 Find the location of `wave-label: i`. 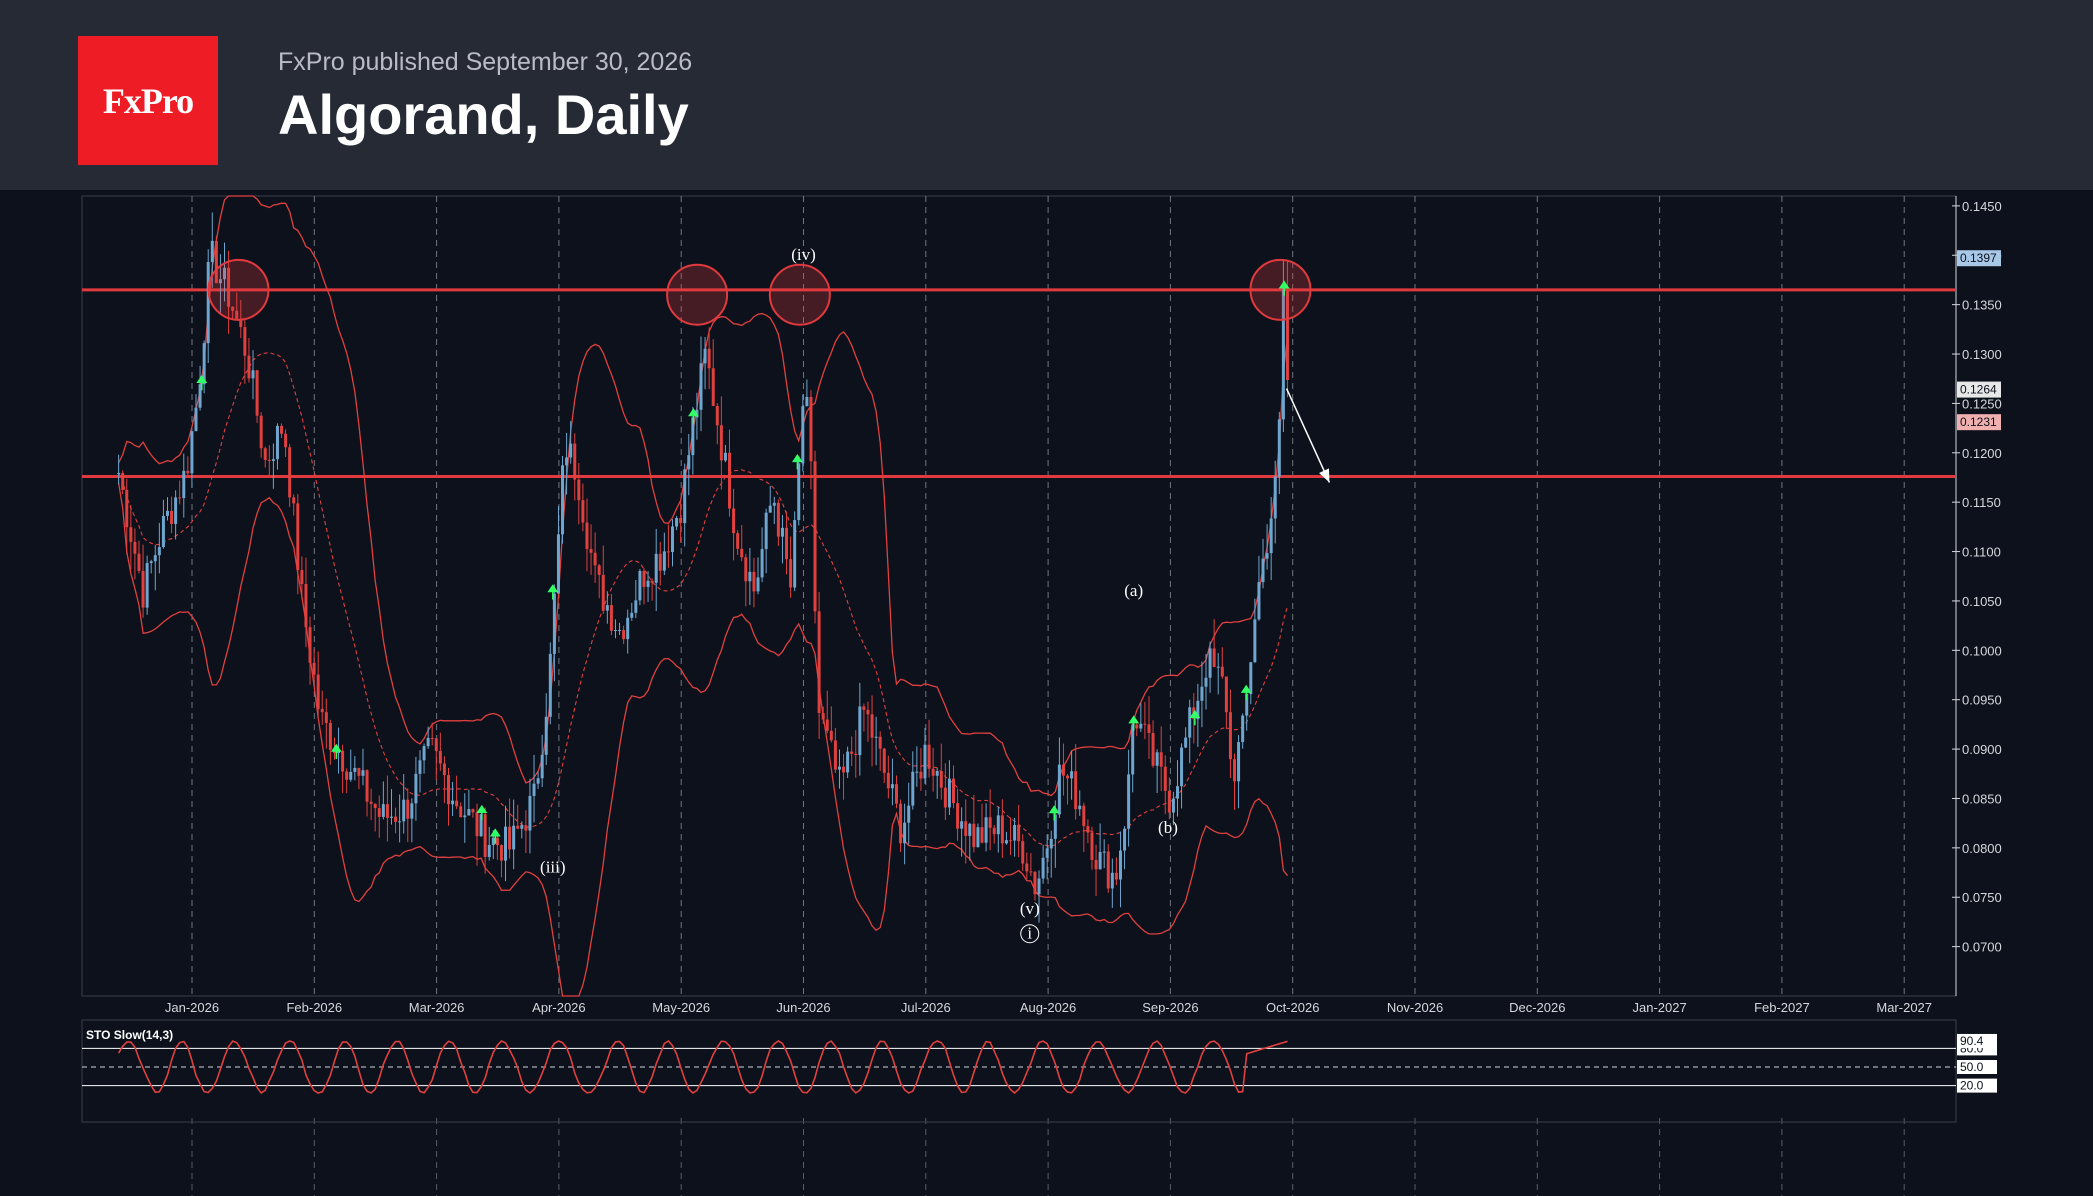

wave-label: i is located at coordinates (1029, 933).